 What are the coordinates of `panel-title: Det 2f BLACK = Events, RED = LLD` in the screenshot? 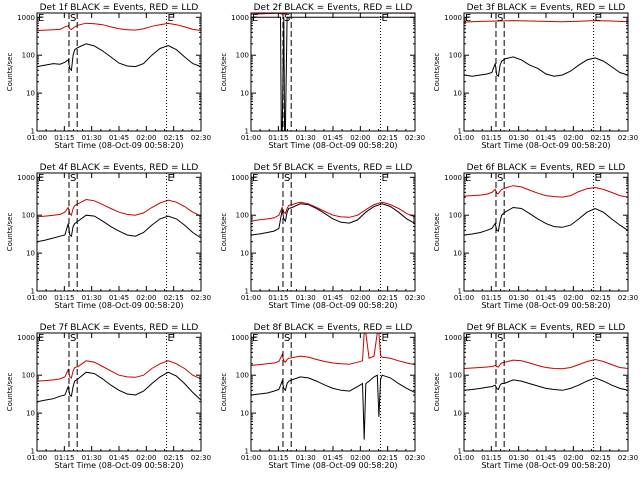 It's located at (333, 8).